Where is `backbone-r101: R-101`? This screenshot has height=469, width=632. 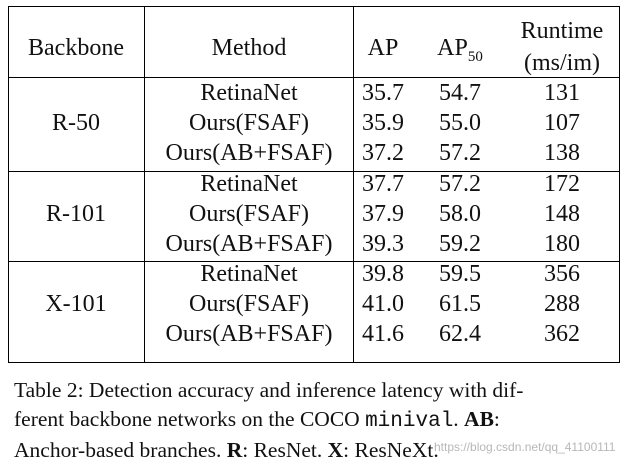 backbone-r101: R-101 is located at coordinates (76, 214).